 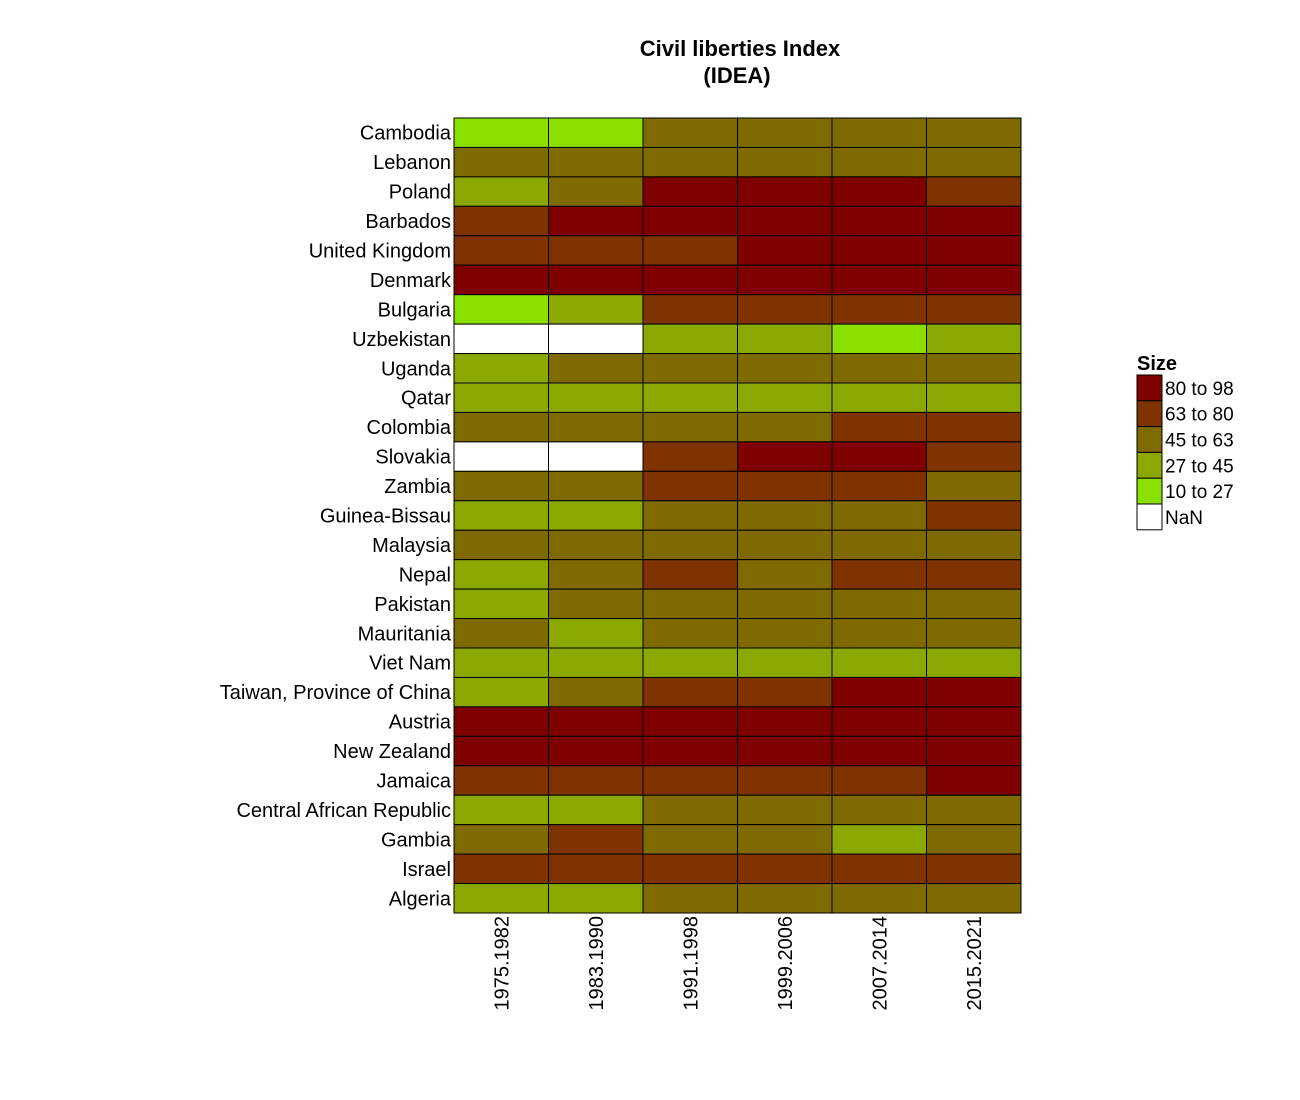 I want to click on row-label: Uzbekistan, so click(x=401, y=340).